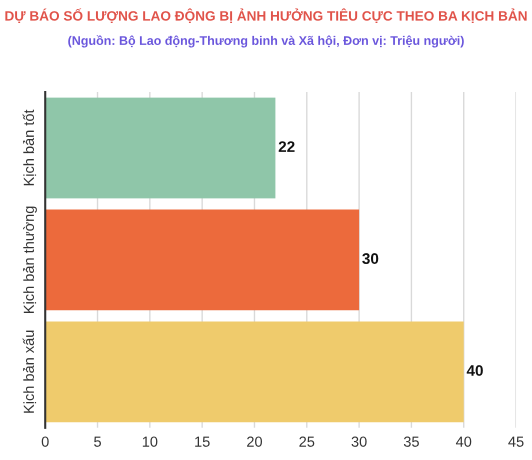 This screenshot has width=532, height=460. Describe the element at coordinates (411, 441) in the screenshot. I see `x-tick-label: 35` at that location.